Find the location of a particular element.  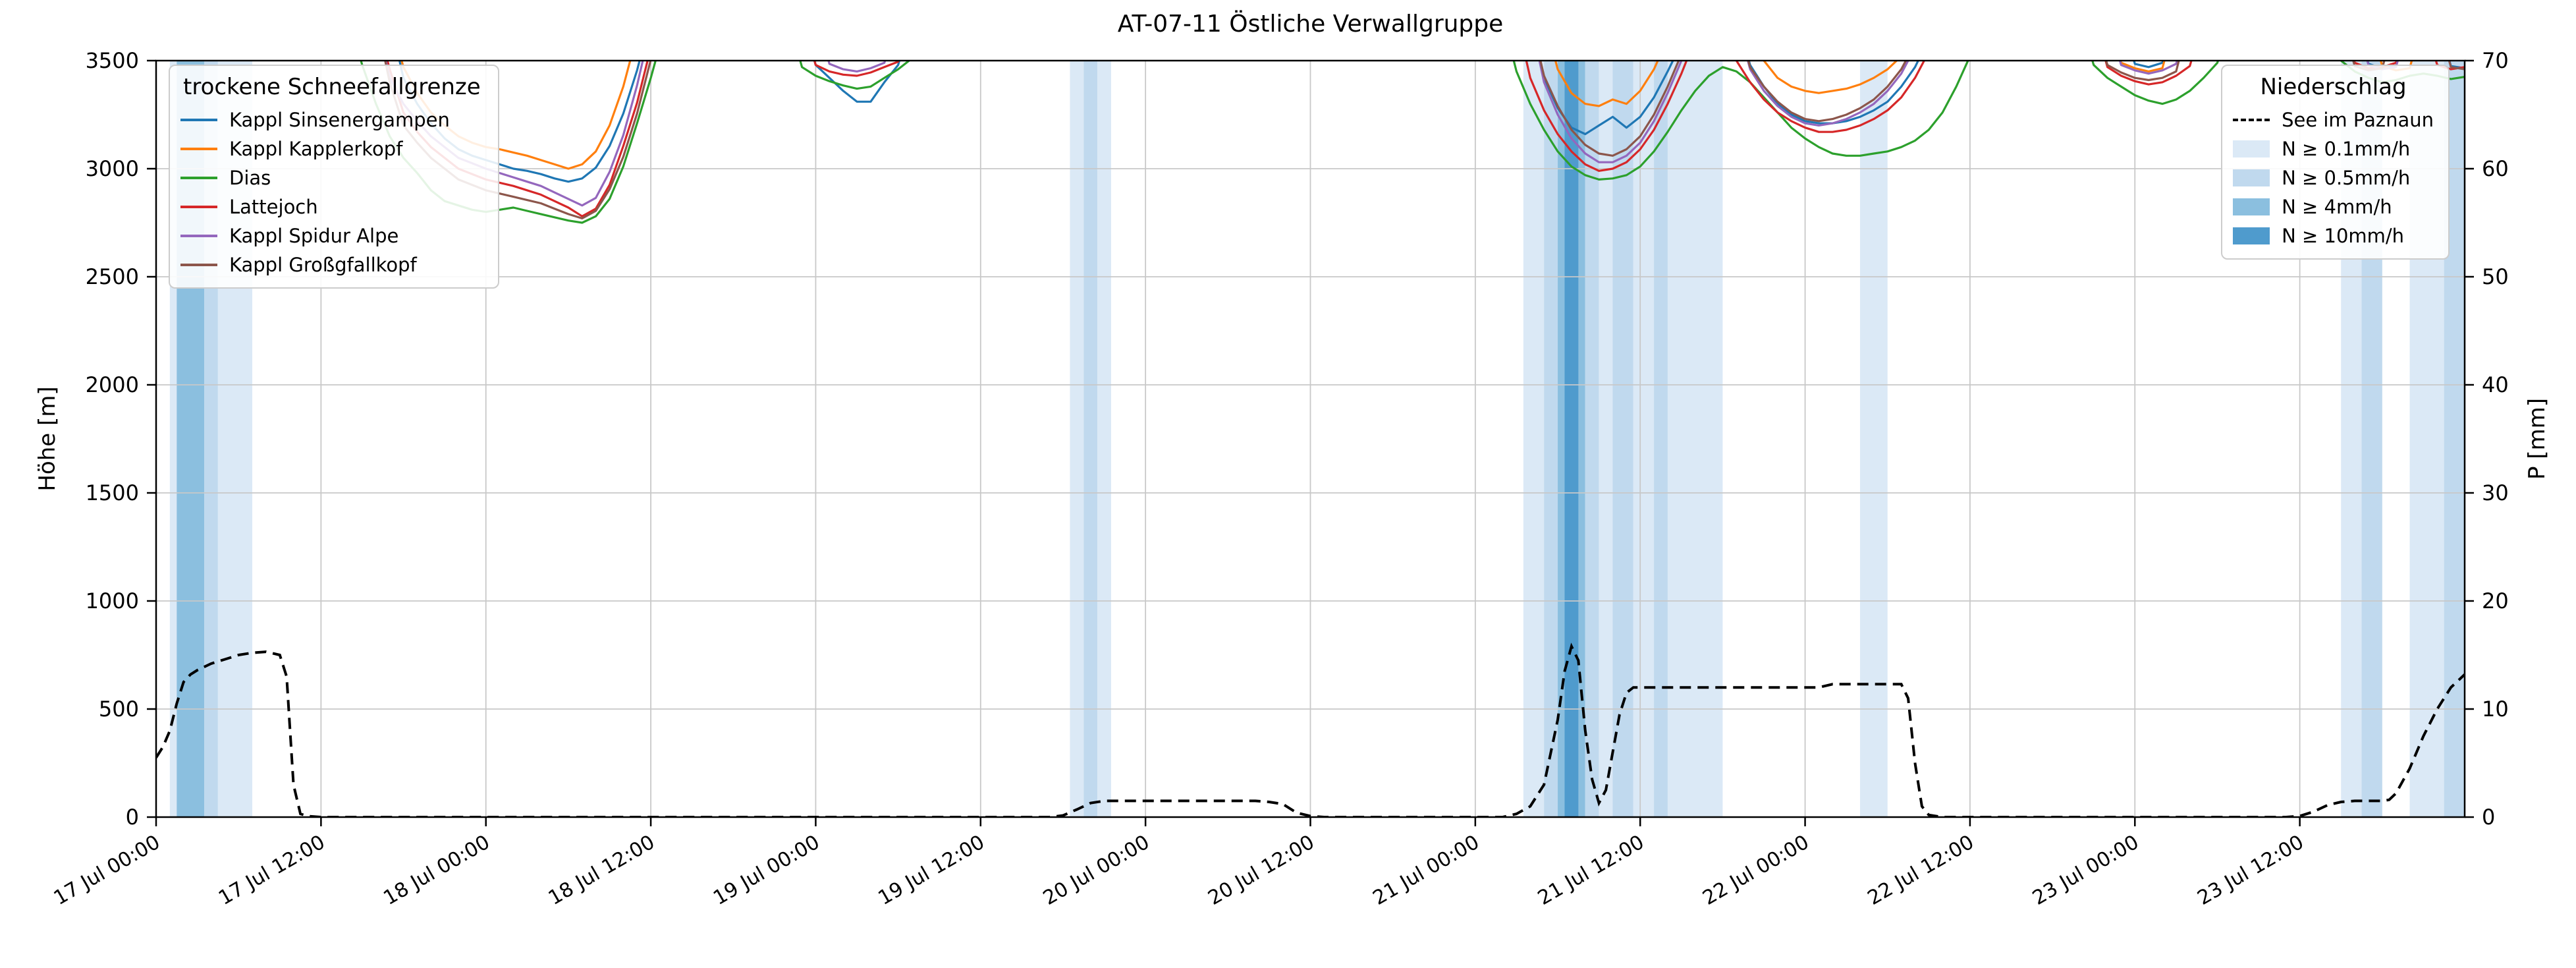

y-left-tick-label: 1000 is located at coordinates (112, 600).